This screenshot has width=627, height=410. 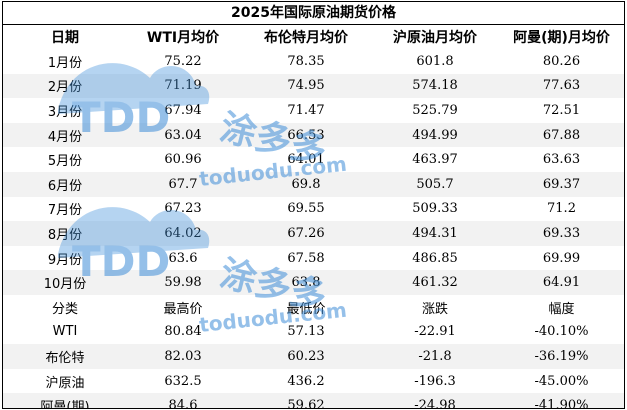 What do you see at coordinates (306, 110) in the screenshot?
I see `value-cell: 71.47` at bounding box center [306, 110].